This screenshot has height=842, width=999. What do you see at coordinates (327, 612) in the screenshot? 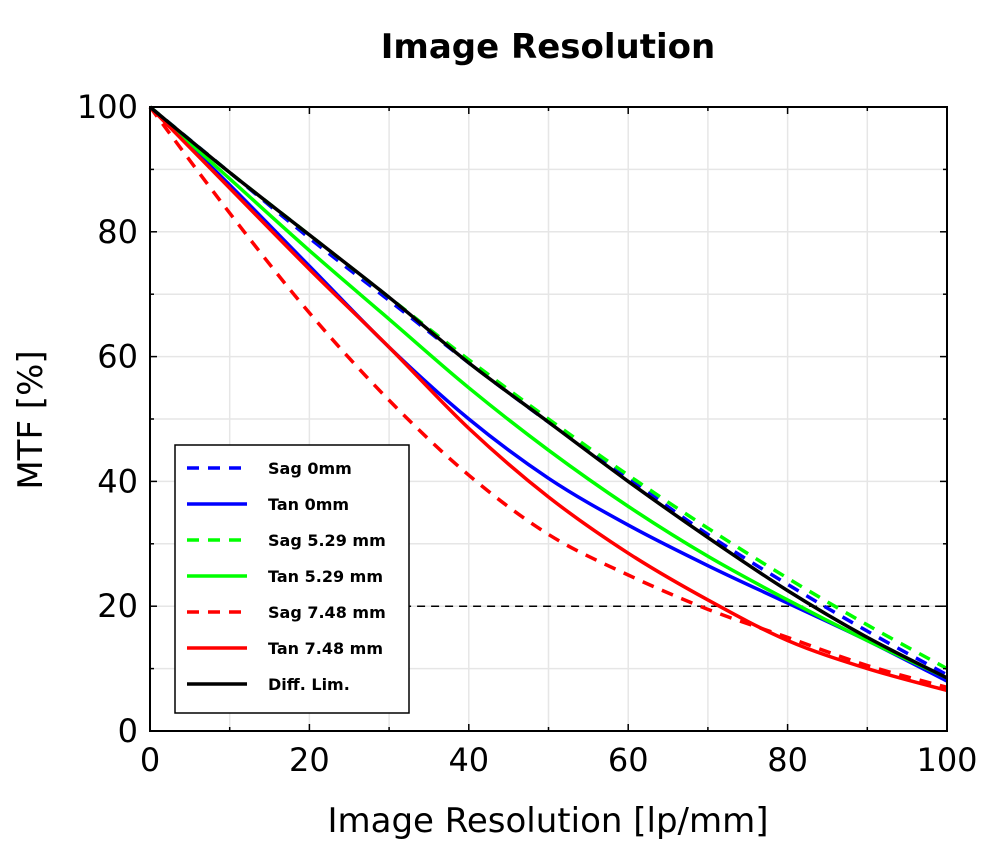
I see `legend-entry-label: Sag 7.48 mm` at bounding box center [327, 612].